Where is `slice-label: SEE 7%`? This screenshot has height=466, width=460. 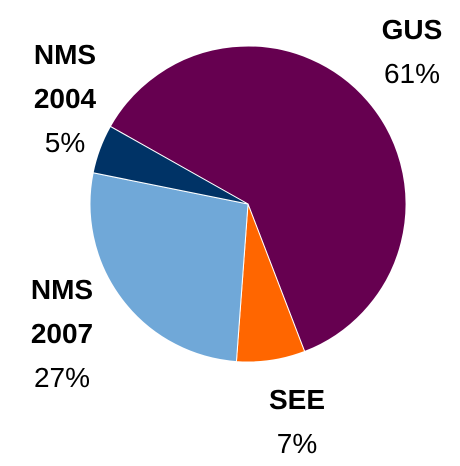
slice-label: SEE 7% is located at coordinates (297, 422).